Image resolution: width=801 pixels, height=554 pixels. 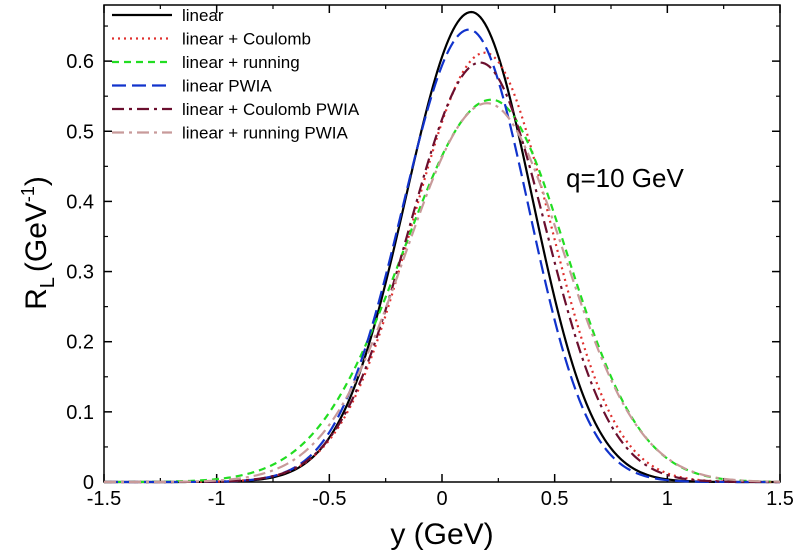 I want to click on y-axis-title-unit: (GeV, so click(x=36, y=237).